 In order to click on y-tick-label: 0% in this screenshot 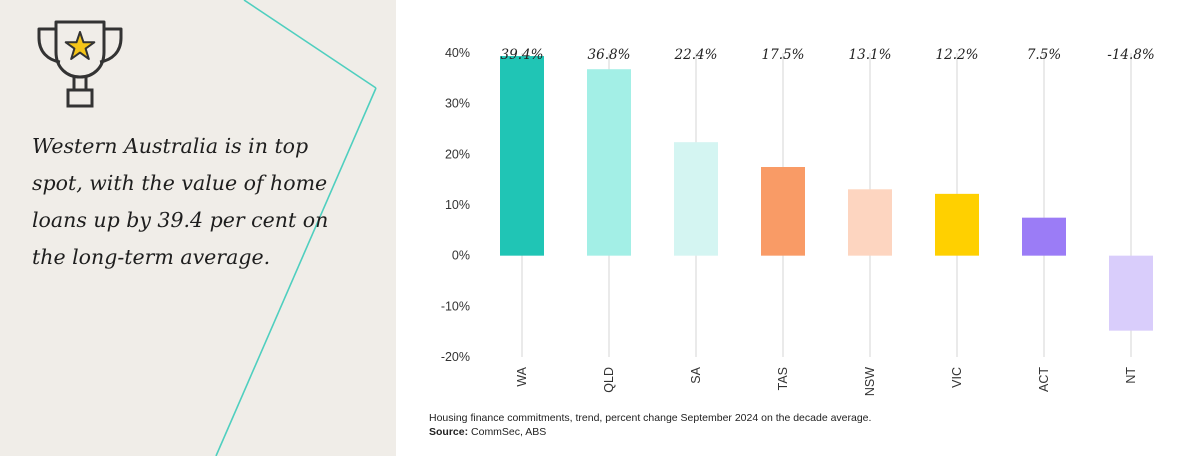, I will do `click(461, 256)`.